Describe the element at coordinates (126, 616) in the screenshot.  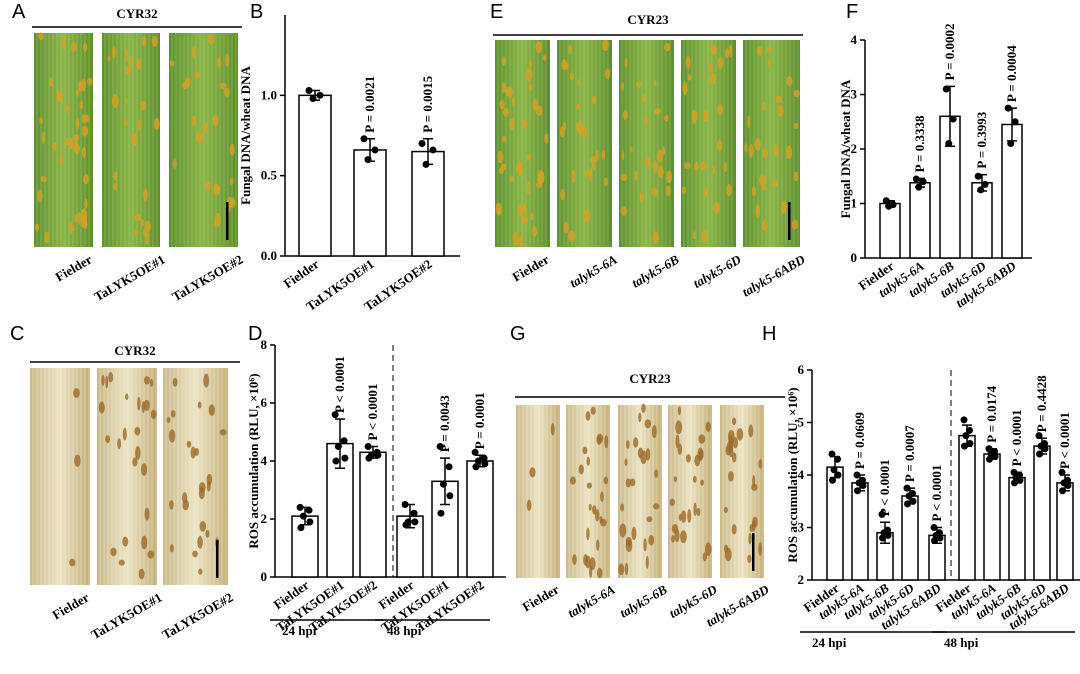
I see `leaf-label: TaLYK5OE#1` at that location.